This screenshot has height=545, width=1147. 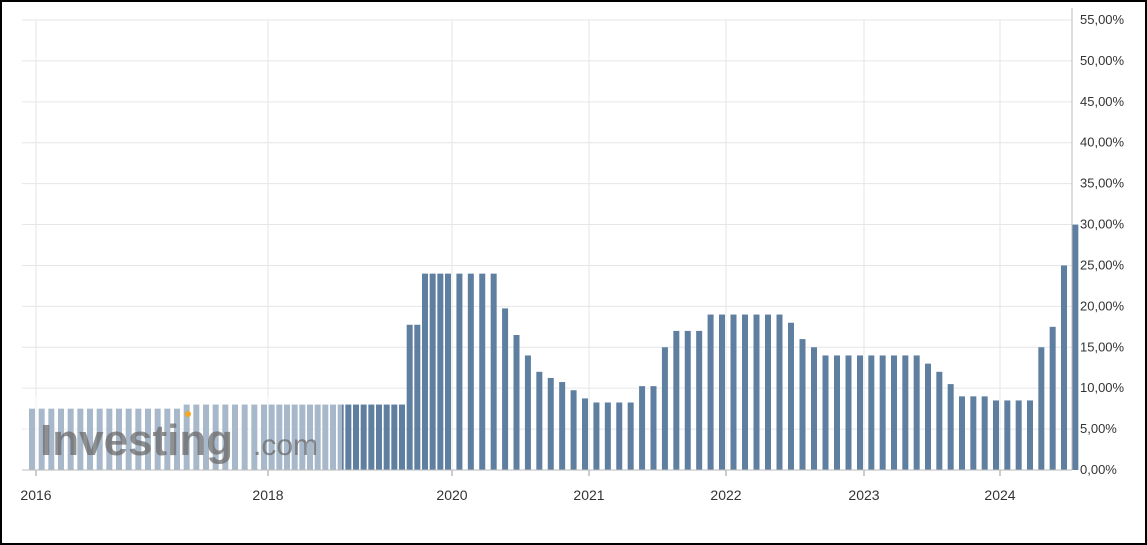 I want to click on x-tick-label: 2022, so click(x=725, y=495).